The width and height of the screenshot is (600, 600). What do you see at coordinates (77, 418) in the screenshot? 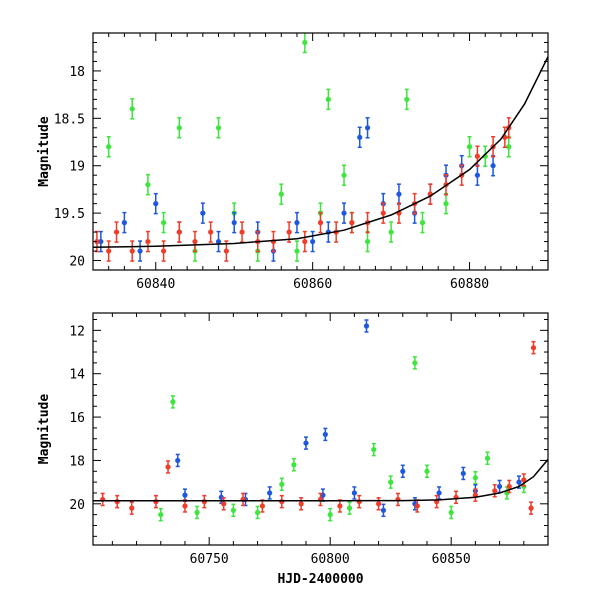
I see `y-tick-label: 16` at bounding box center [77, 418].